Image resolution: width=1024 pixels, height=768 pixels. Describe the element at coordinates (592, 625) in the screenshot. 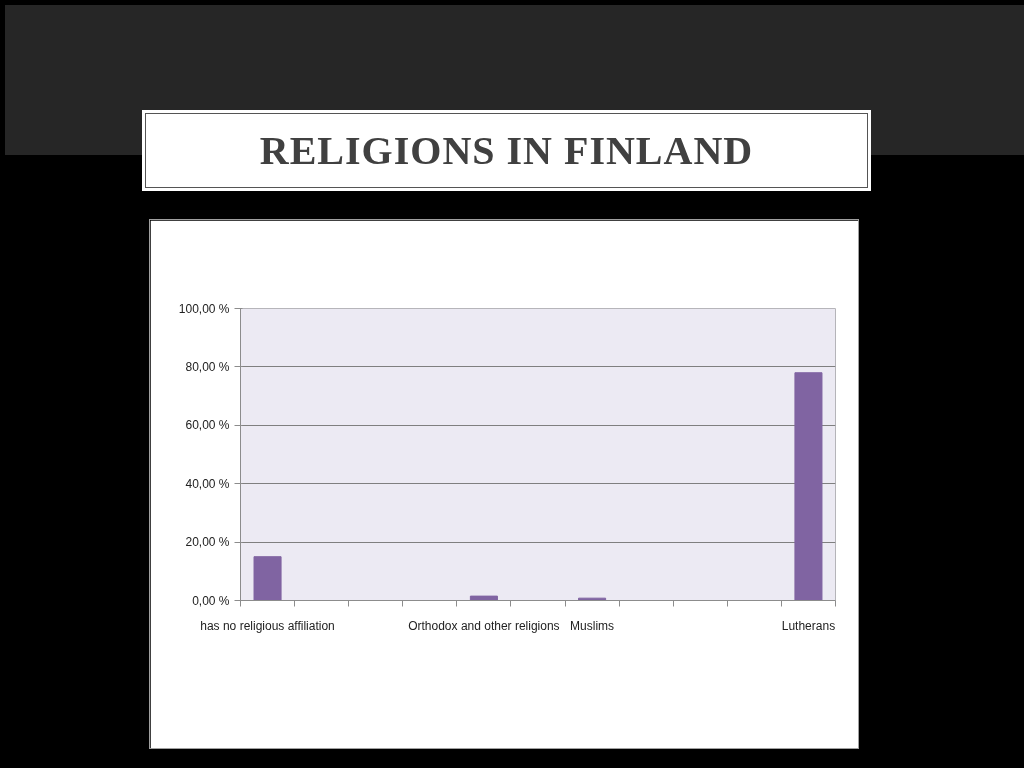

I see `x-tick-label: Muslims` at that location.